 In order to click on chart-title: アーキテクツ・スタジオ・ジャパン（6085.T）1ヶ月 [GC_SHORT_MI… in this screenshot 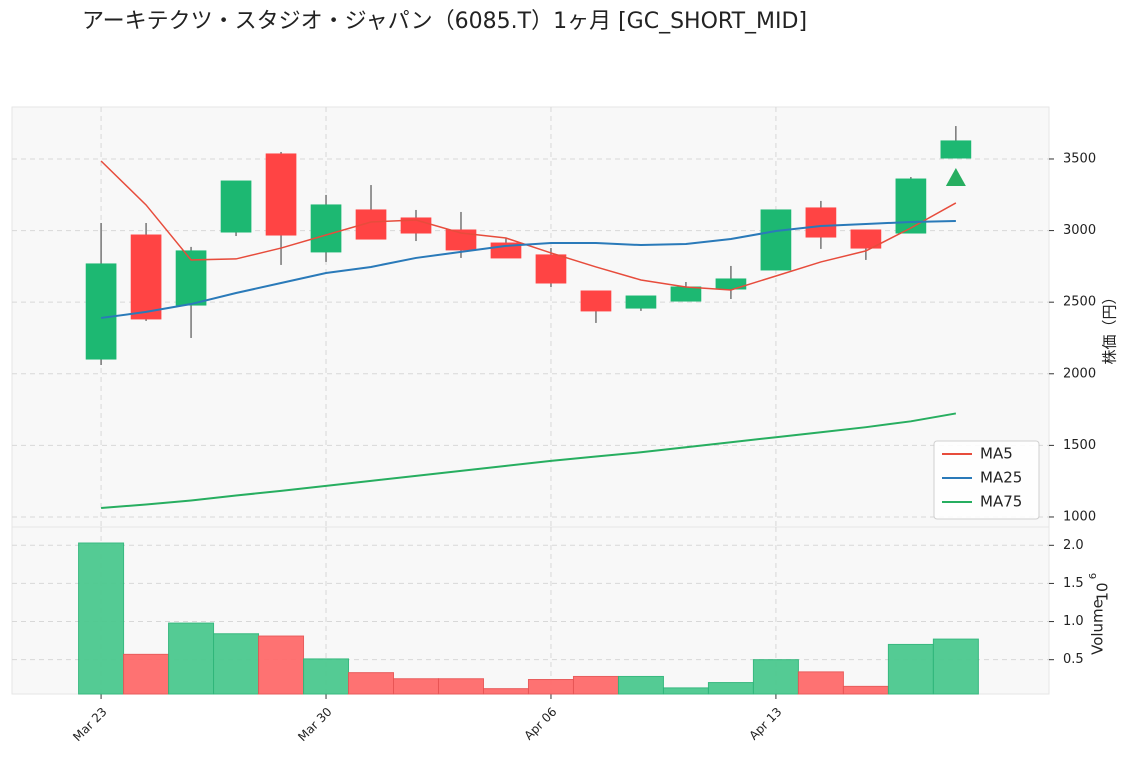, I will do `click(444, 21)`.